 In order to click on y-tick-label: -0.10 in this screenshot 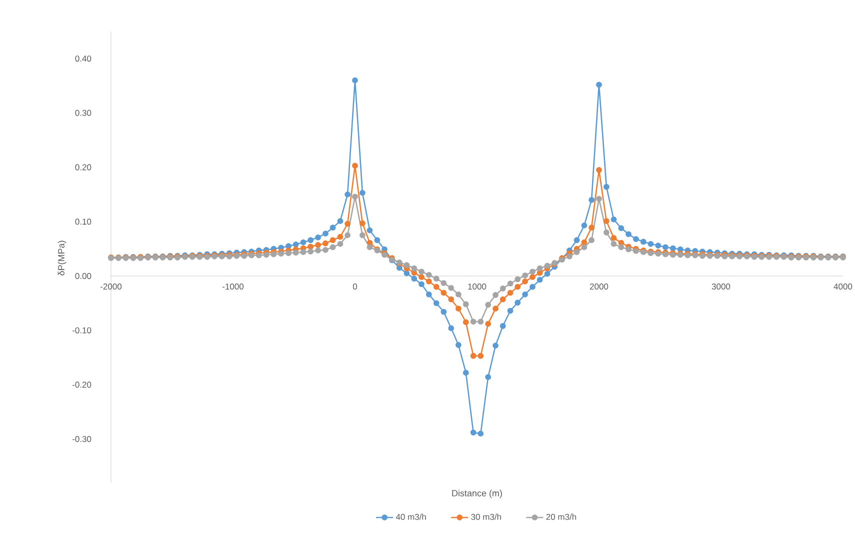, I will do `click(82, 330)`.